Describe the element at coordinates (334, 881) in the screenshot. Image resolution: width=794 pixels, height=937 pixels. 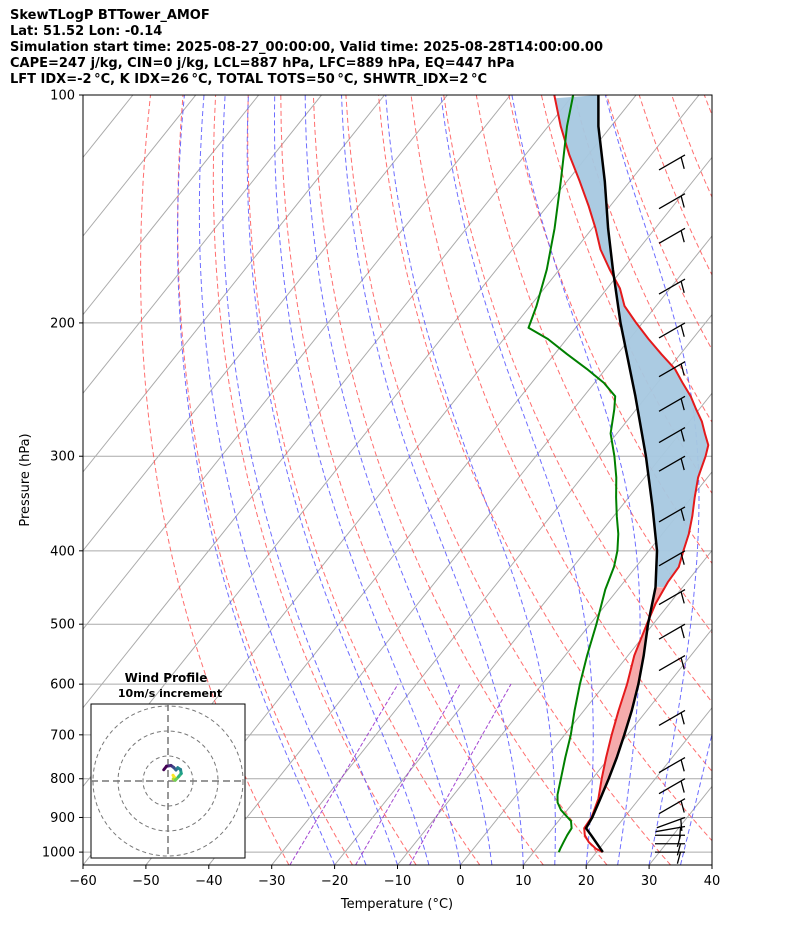
I see `x-tick-label: −20` at that location.